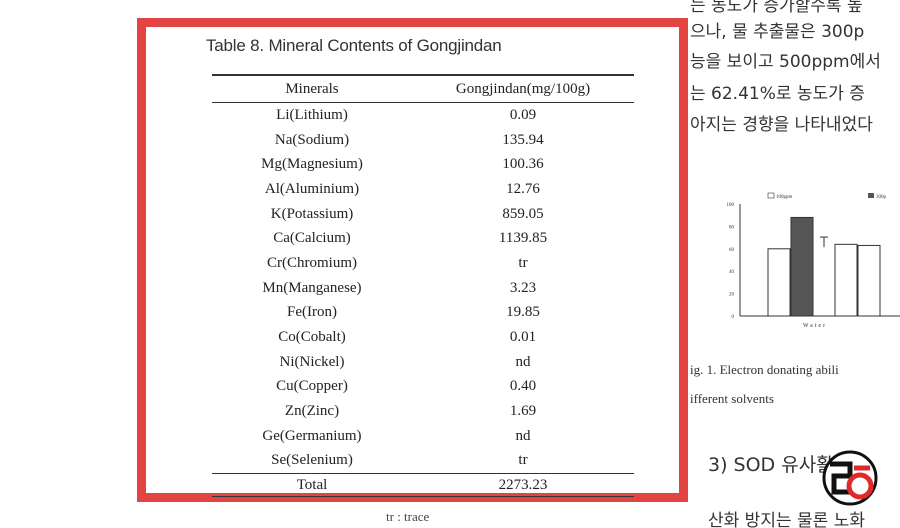 This screenshot has height=528, width=900. I want to click on table-header-row: Minerals Gongjindan(mg/100g), so click(423, 89).